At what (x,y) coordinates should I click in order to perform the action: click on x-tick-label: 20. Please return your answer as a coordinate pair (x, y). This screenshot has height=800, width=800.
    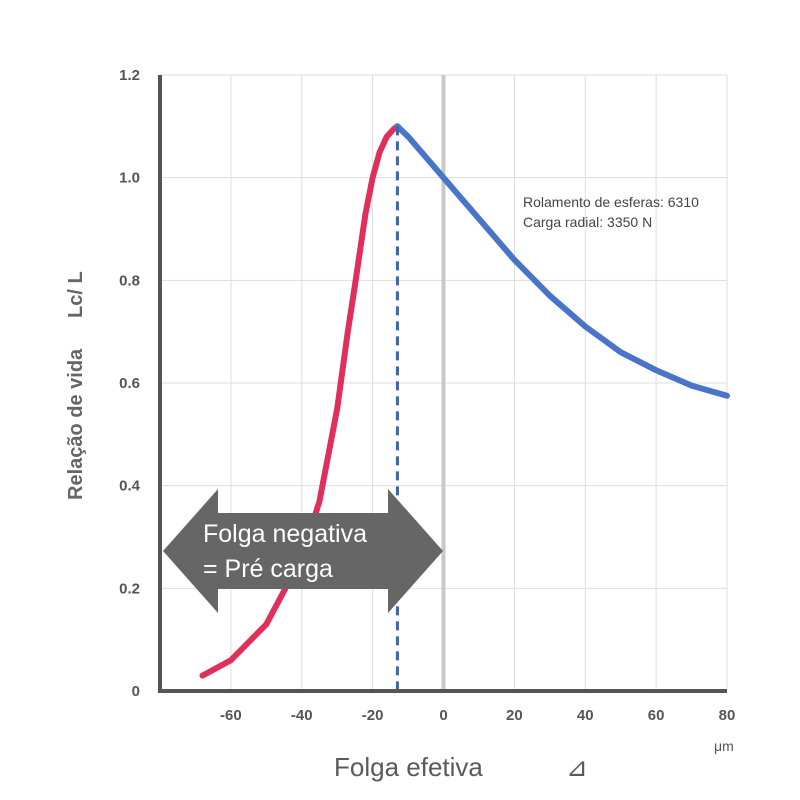
    Looking at the image, I should click on (514, 715).